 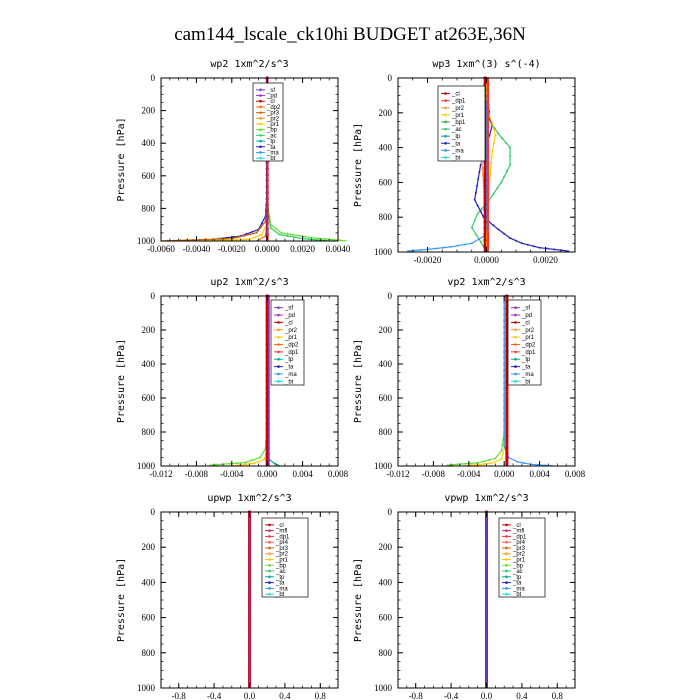 I want to click on y-tick-label: 600, so click(x=386, y=182).